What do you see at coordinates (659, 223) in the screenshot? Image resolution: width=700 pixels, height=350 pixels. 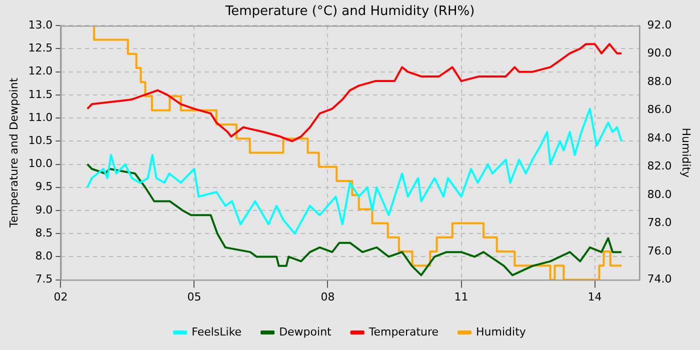 I see `y2-tick-label: 78.0` at bounding box center [659, 223].